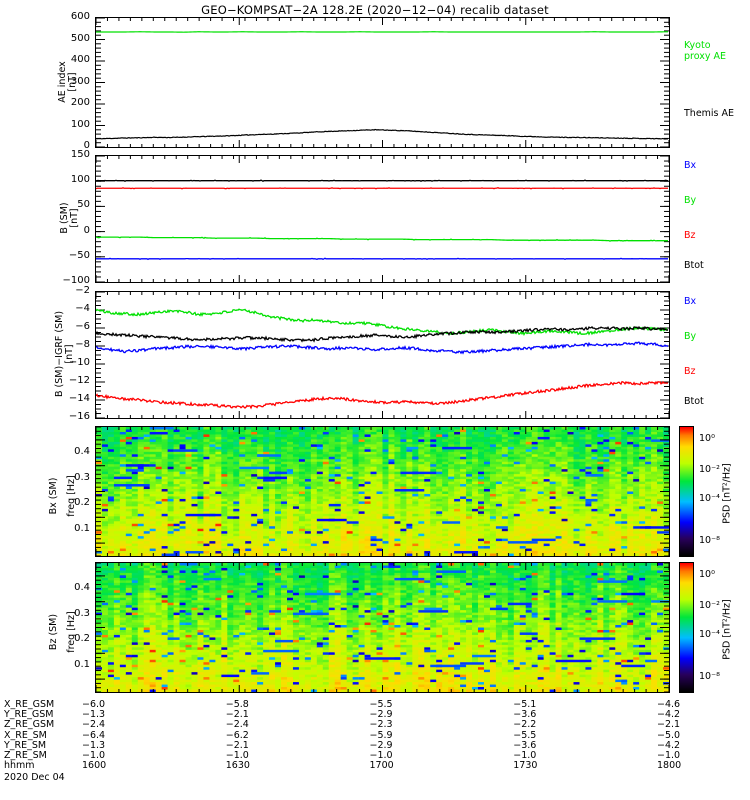  What do you see at coordinates (29, 715) in the screenshot?
I see `footer-row-label: Y_RE_GSM` at bounding box center [29, 715].